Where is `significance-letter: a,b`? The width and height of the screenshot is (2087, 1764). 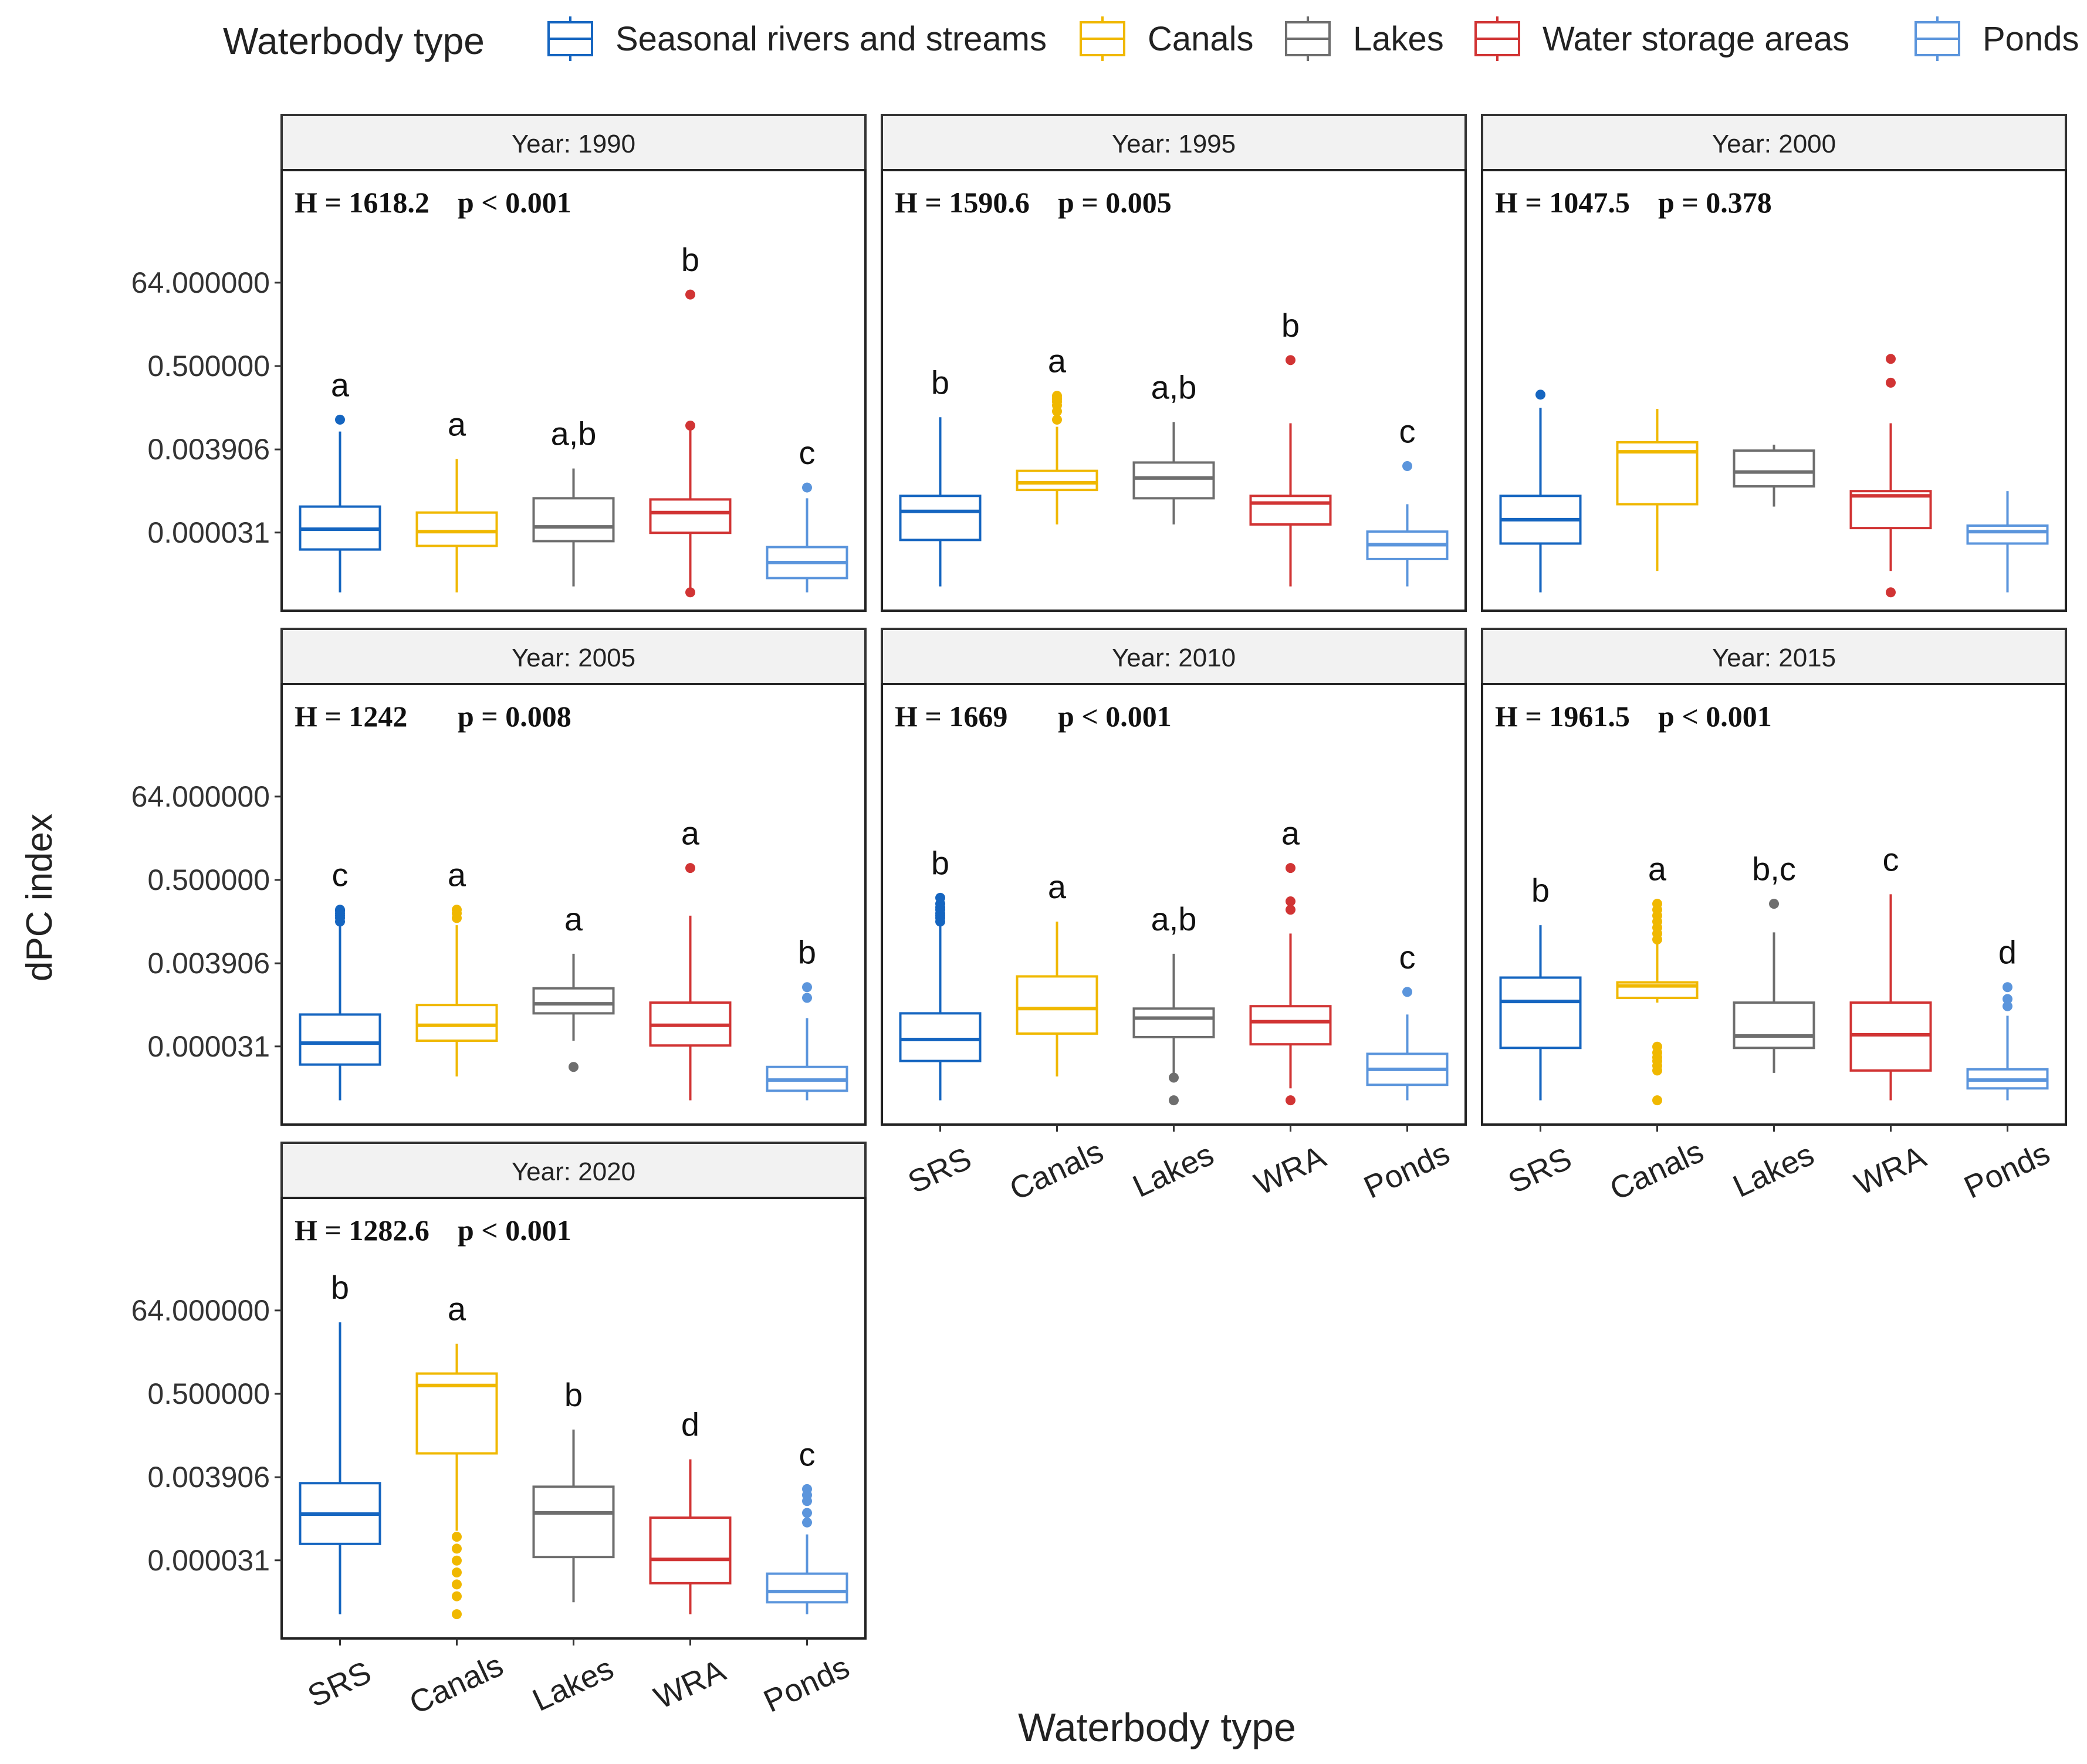
significance-letter: a,b is located at coordinates (574, 433).